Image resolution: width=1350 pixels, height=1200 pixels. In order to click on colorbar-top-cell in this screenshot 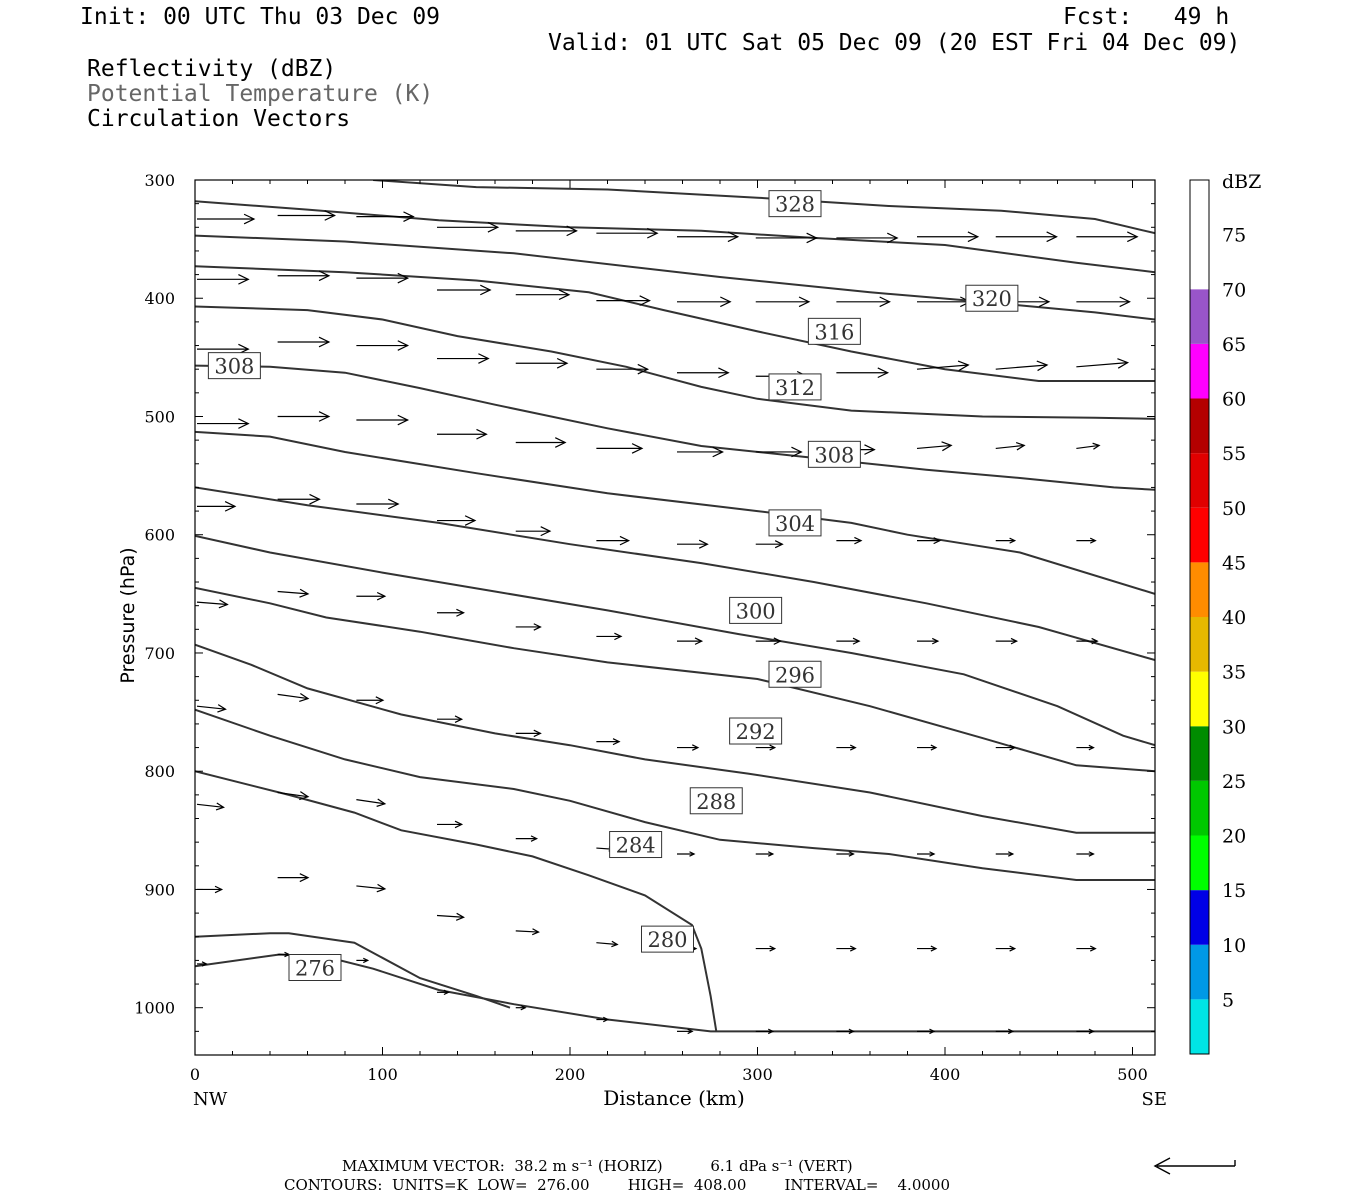, I will do `click(1199, 207)`.